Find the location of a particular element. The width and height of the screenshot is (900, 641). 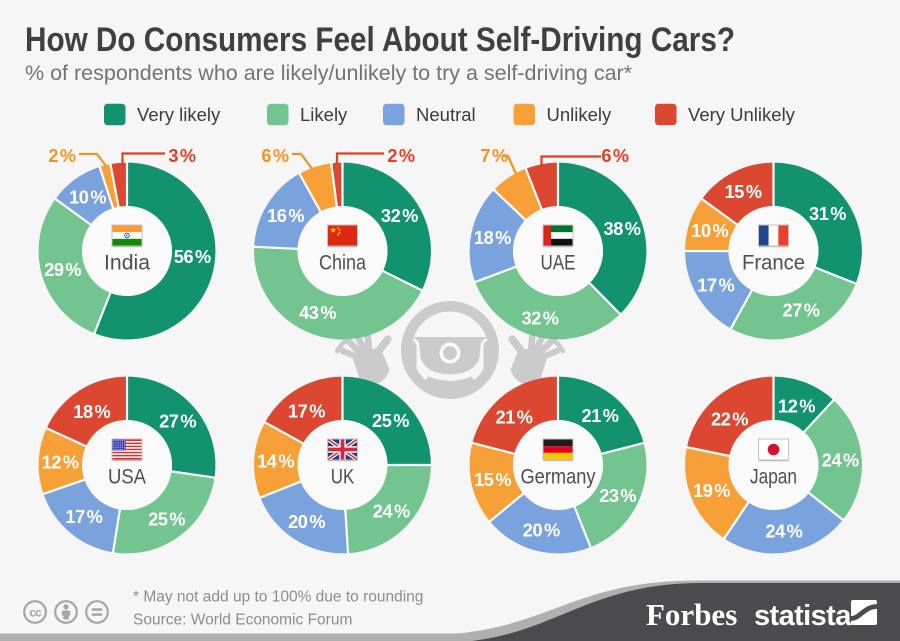

svg-text: Germany is located at coordinates (558, 477).